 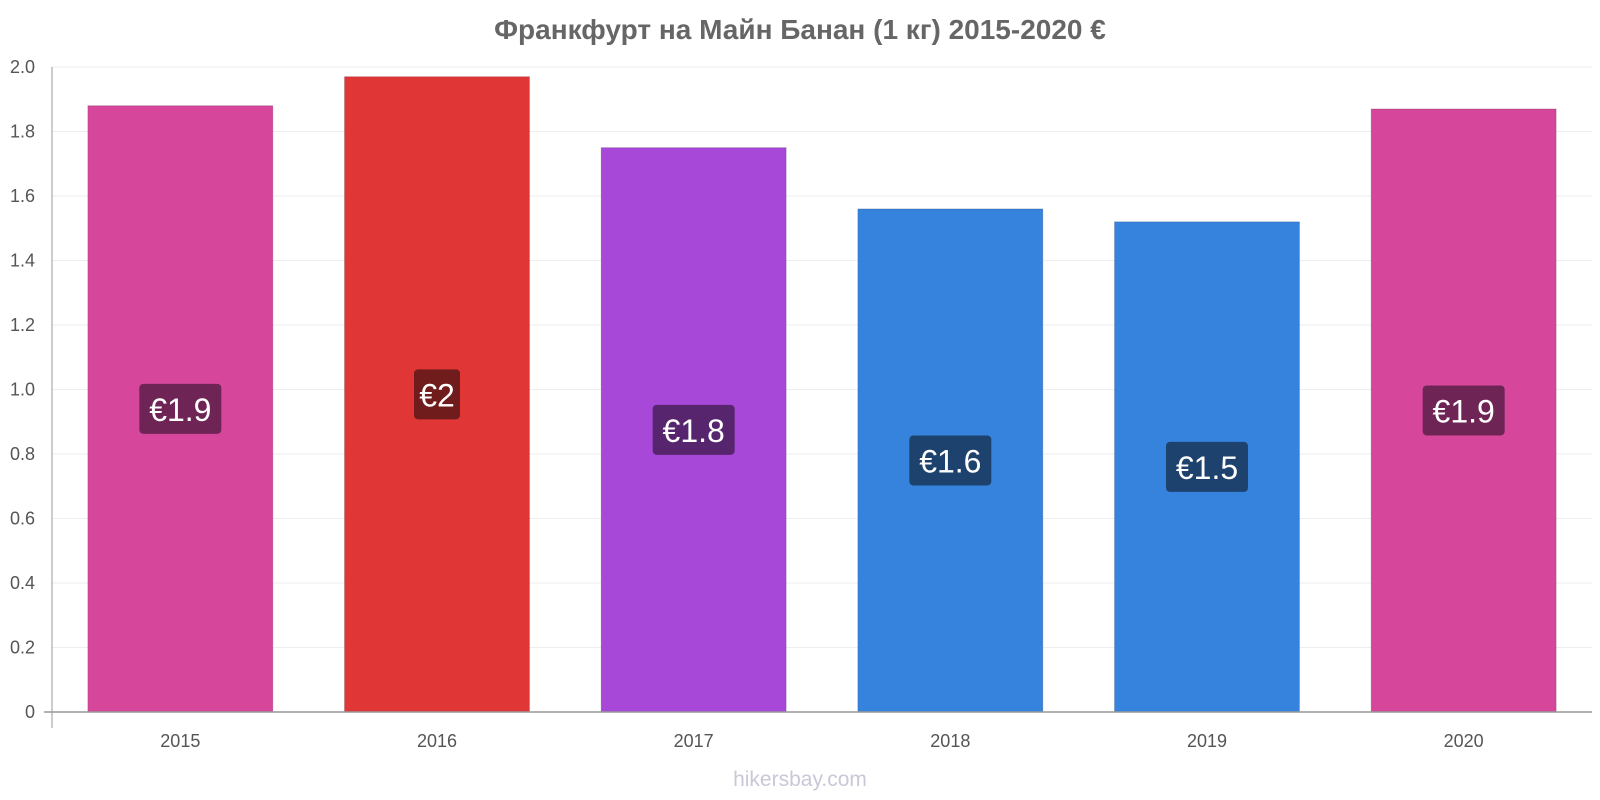 I want to click on x-tick-label: 2017, so click(x=694, y=741).